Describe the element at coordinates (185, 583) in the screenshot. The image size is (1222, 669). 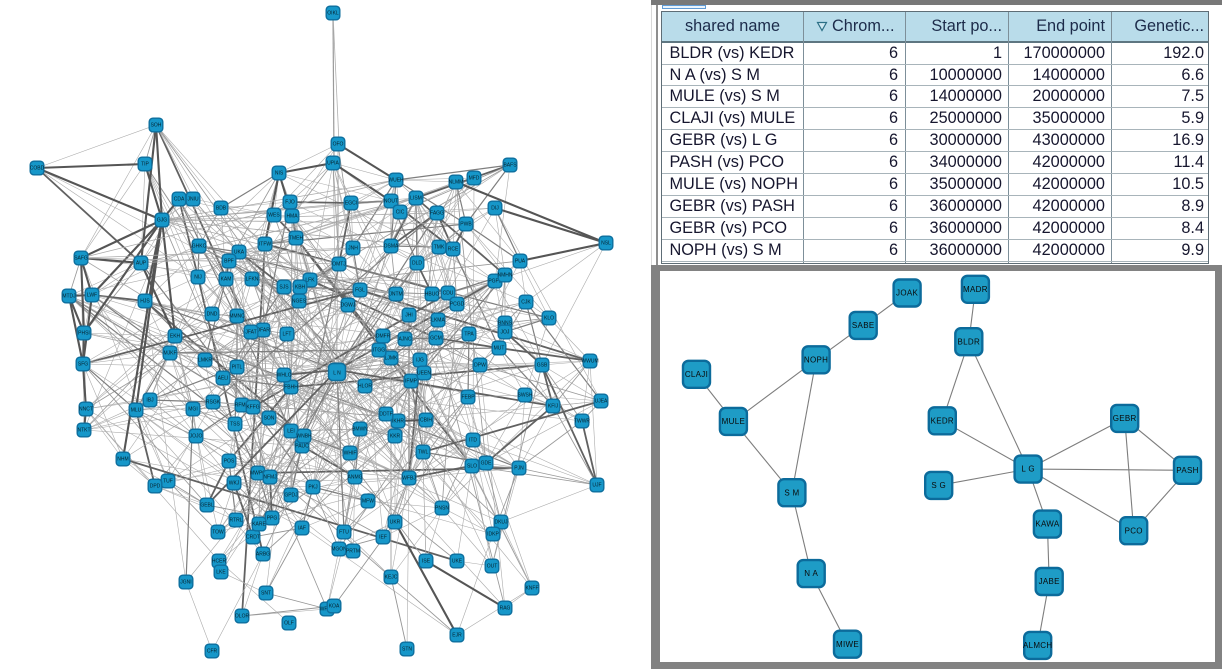
I see `svg-text: JGNI` at that location.